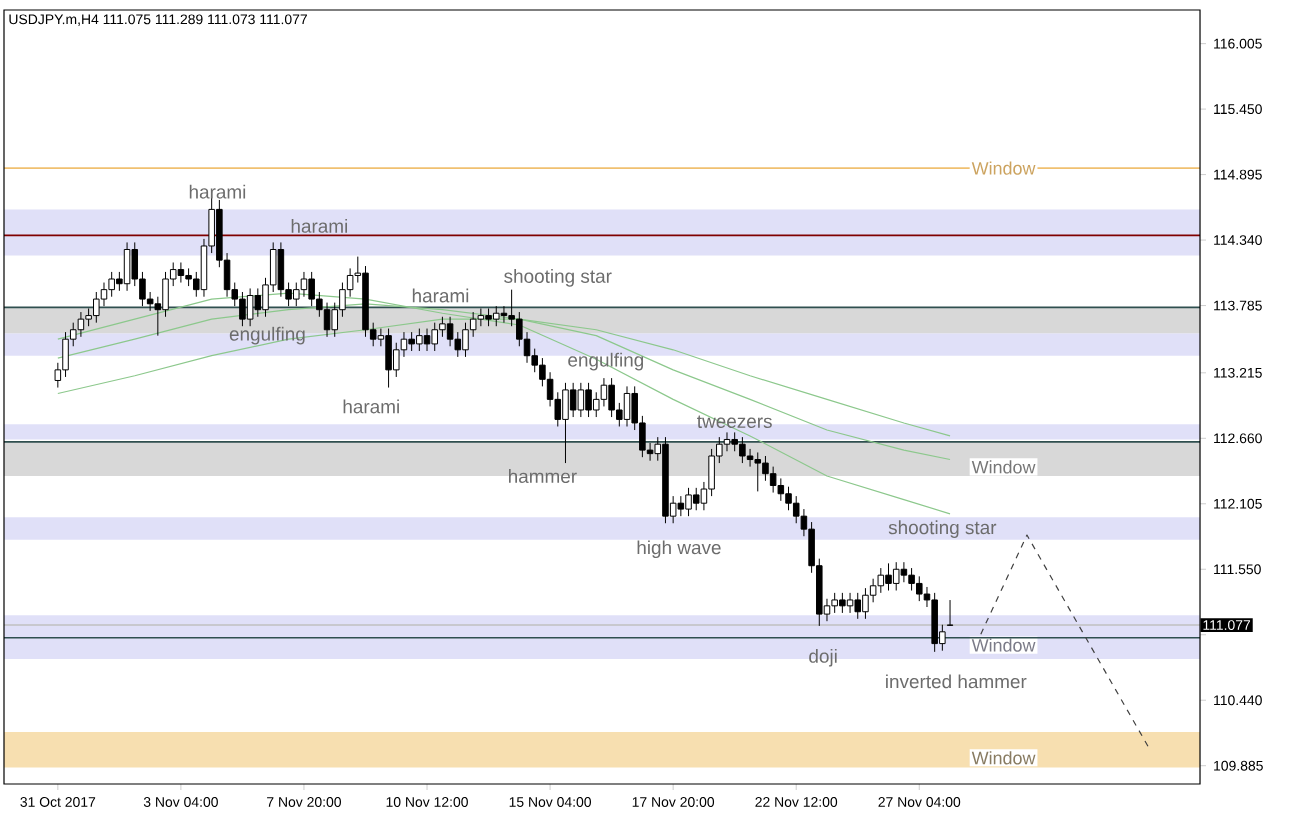 The height and width of the screenshot is (818, 1298). I want to click on annotation: hammer, so click(543, 476).